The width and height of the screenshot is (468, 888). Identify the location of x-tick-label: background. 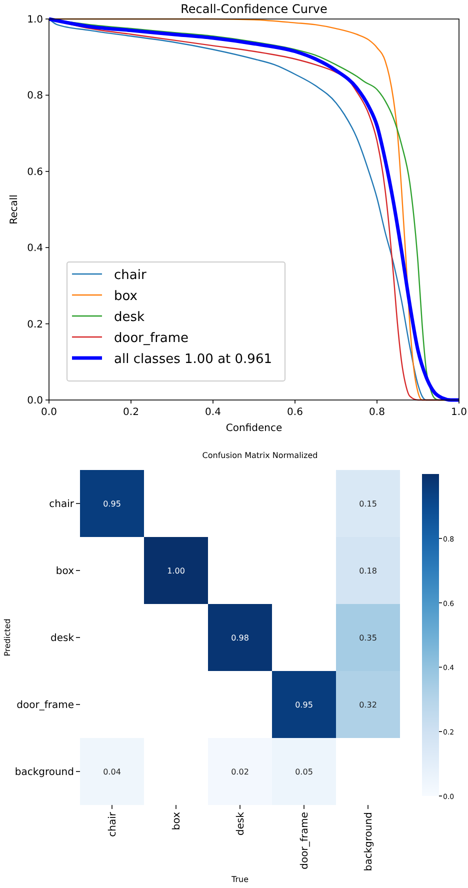
(369, 842).